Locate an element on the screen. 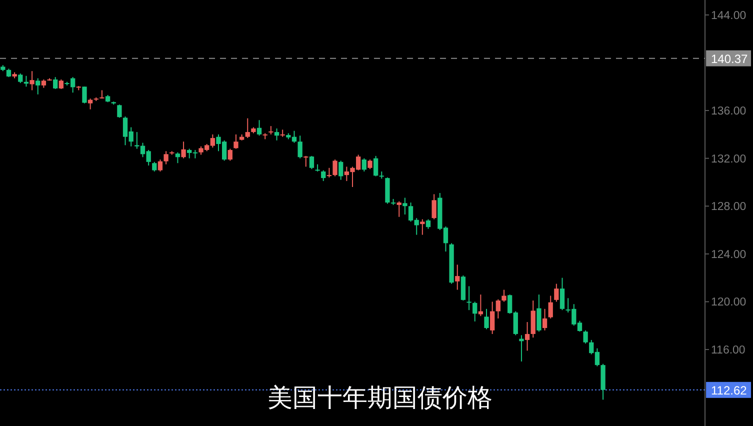  ytick: 144.00 is located at coordinates (728, 16).